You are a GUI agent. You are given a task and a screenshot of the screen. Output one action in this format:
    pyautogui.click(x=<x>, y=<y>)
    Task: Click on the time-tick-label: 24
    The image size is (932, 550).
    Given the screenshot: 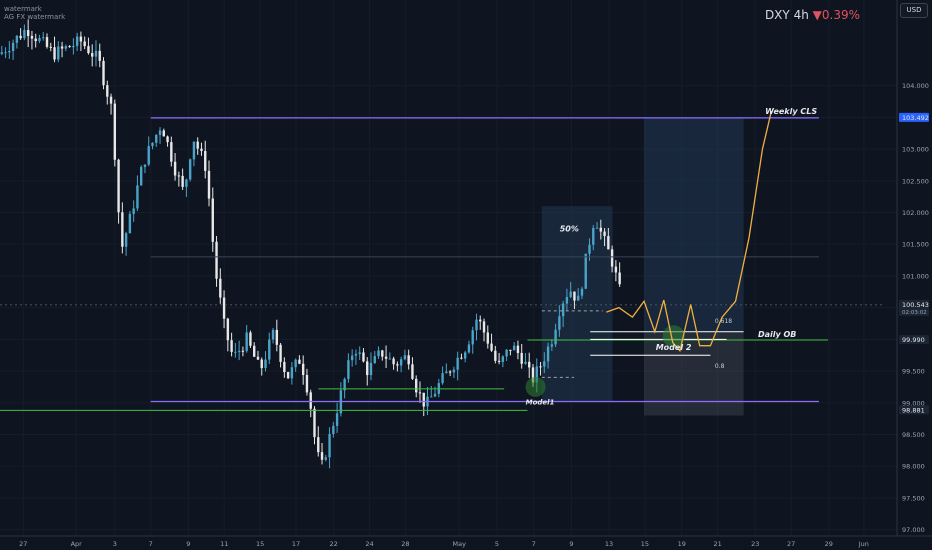 What is the action you would take?
    pyautogui.click(x=369, y=544)
    